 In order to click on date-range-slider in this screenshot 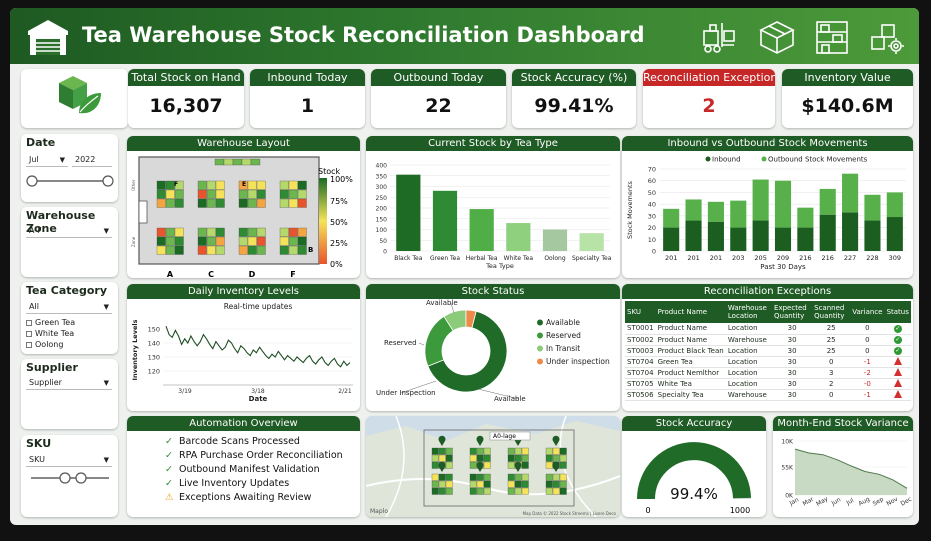, I will do `click(70, 181)`.